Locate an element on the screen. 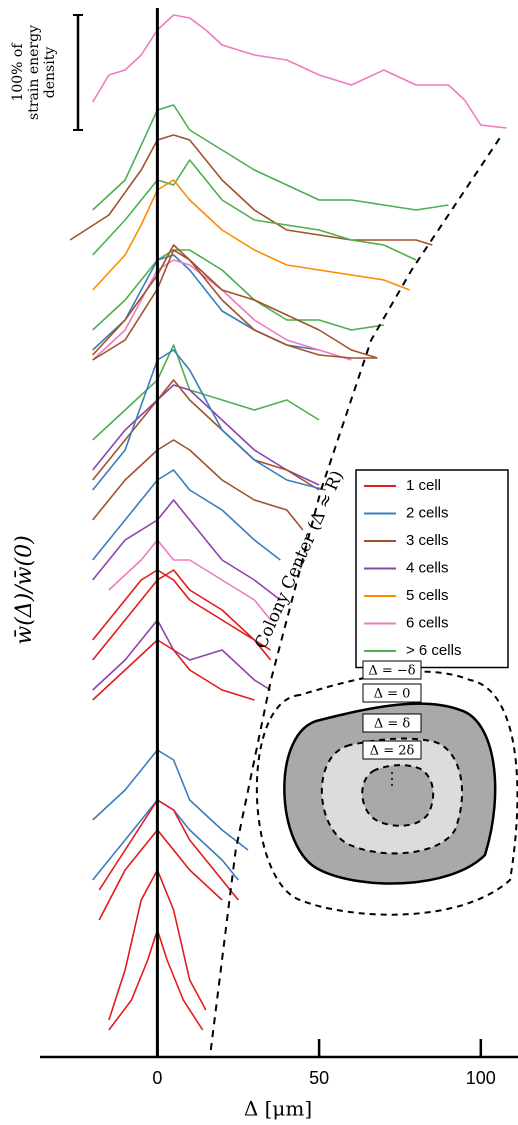 The height and width of the screenshot is (1125, 518). inset is located at coordinates (386, 780).